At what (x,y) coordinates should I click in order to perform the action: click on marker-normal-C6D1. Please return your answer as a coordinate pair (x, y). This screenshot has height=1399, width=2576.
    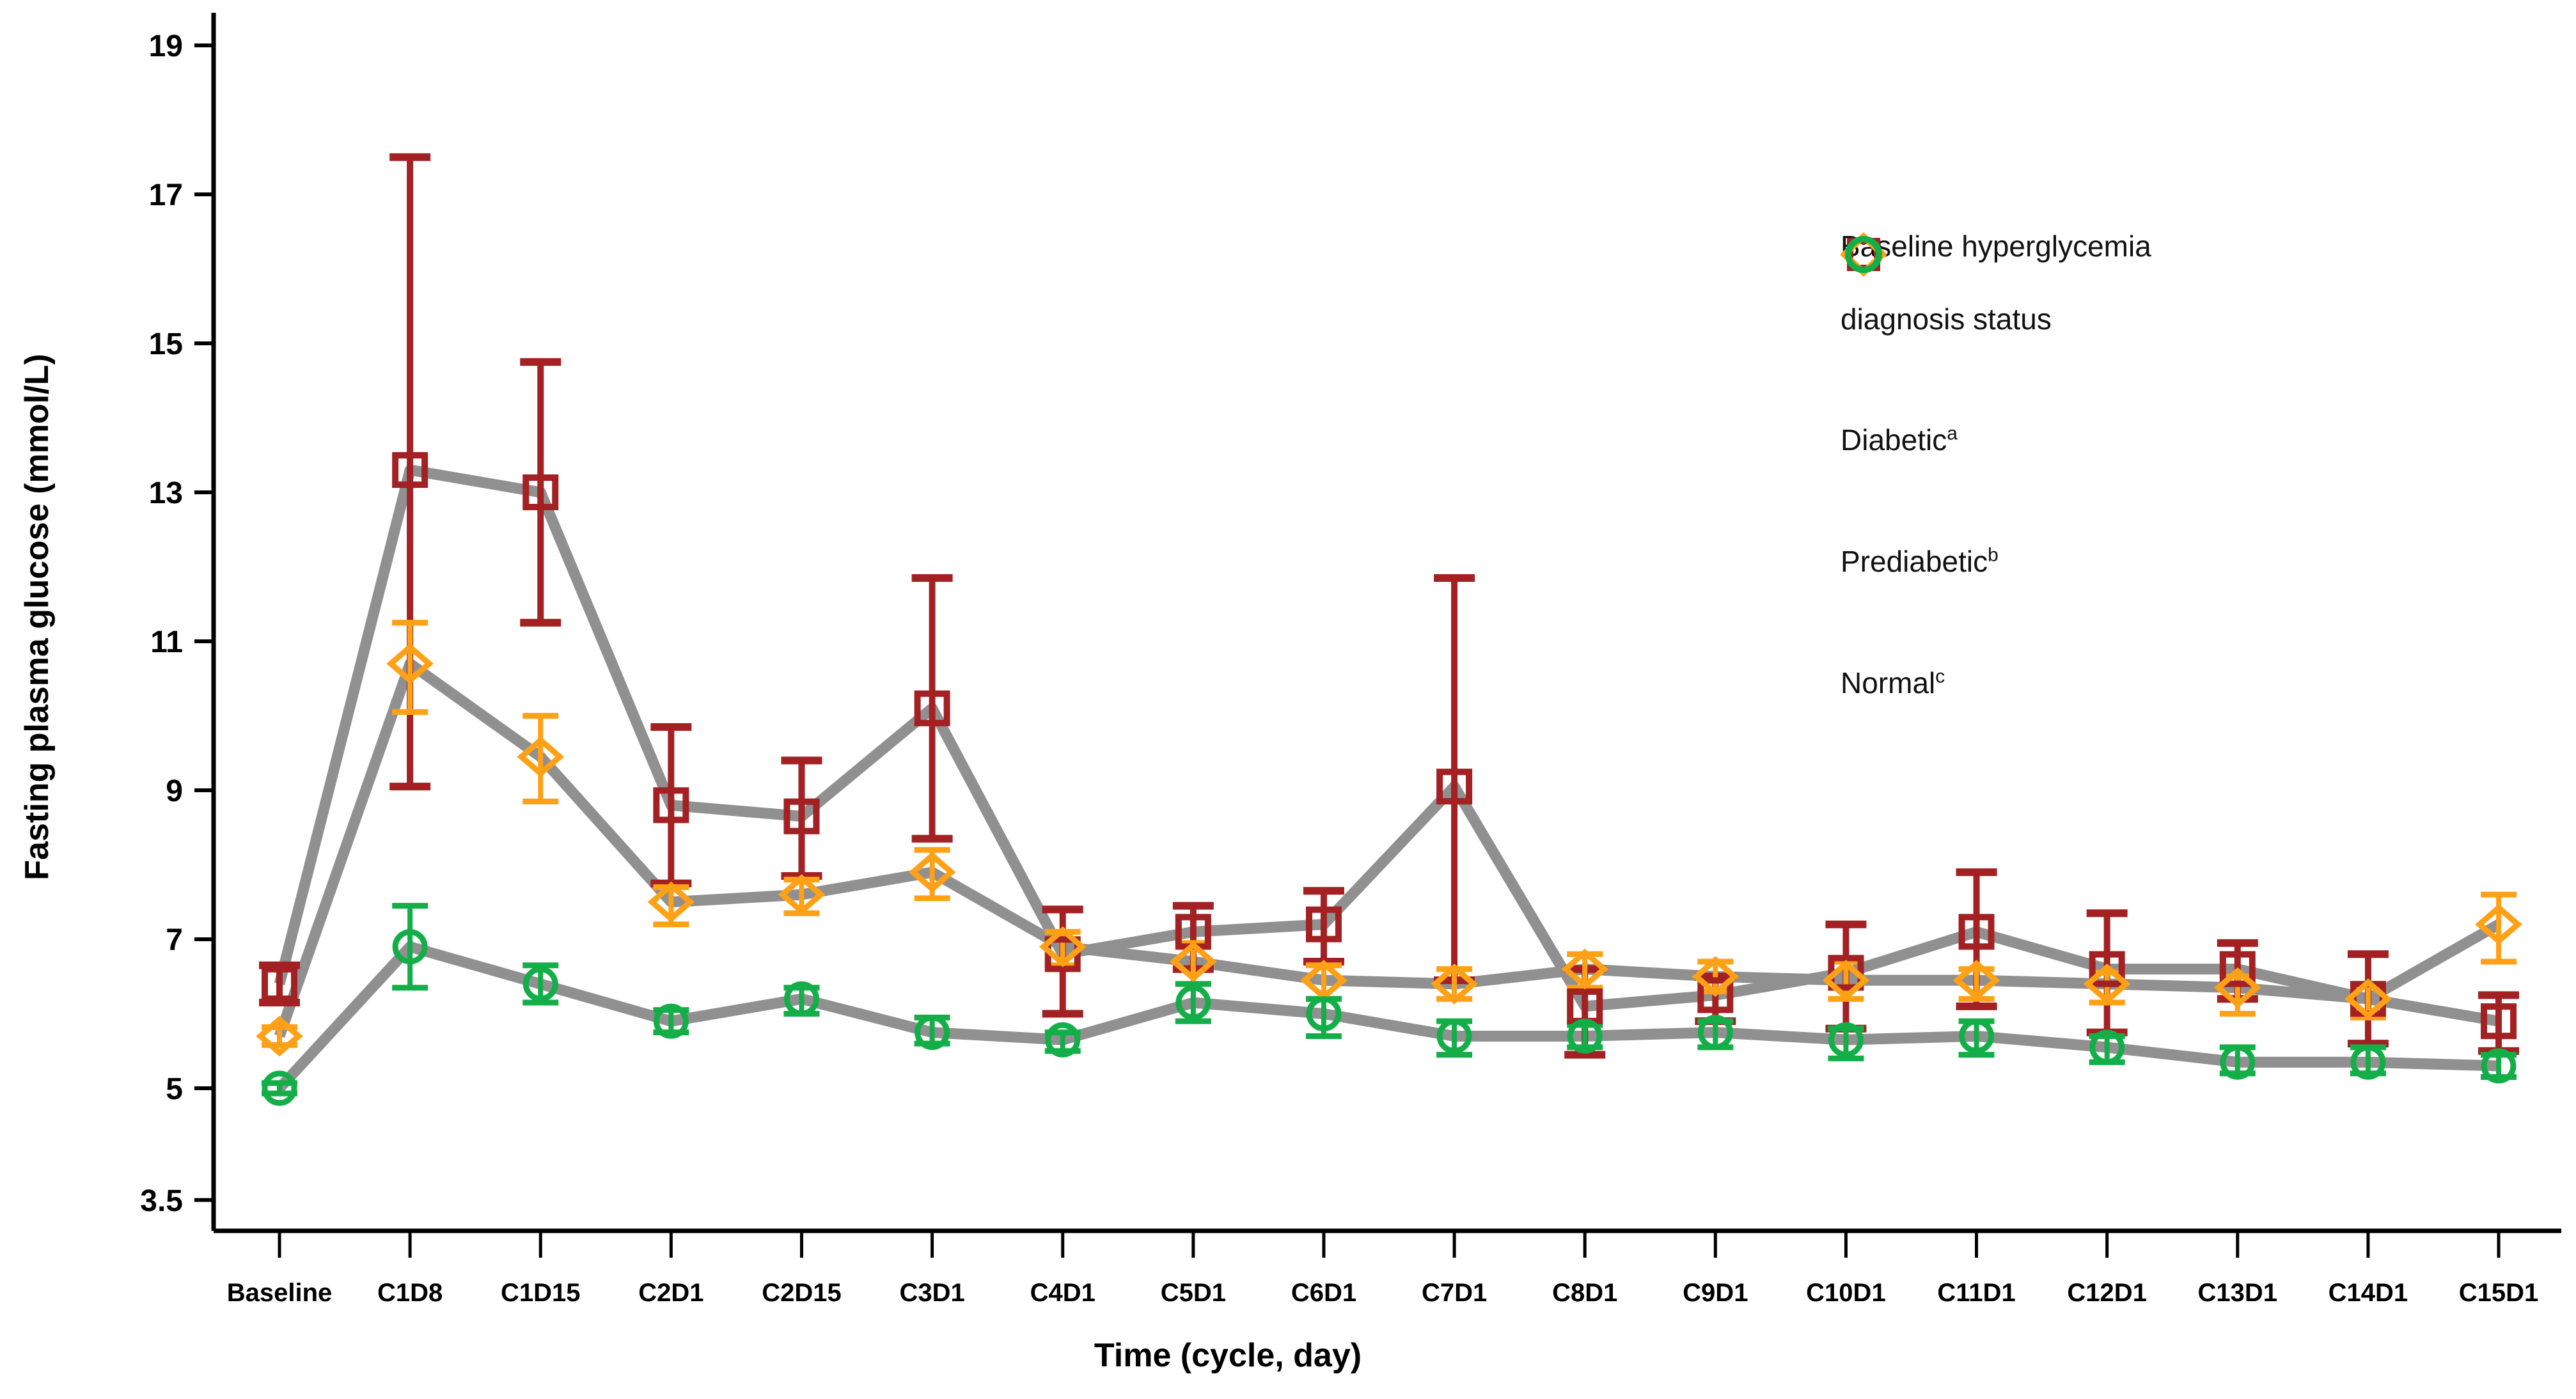
    Looking at the image, I should click on (1324, 1013).